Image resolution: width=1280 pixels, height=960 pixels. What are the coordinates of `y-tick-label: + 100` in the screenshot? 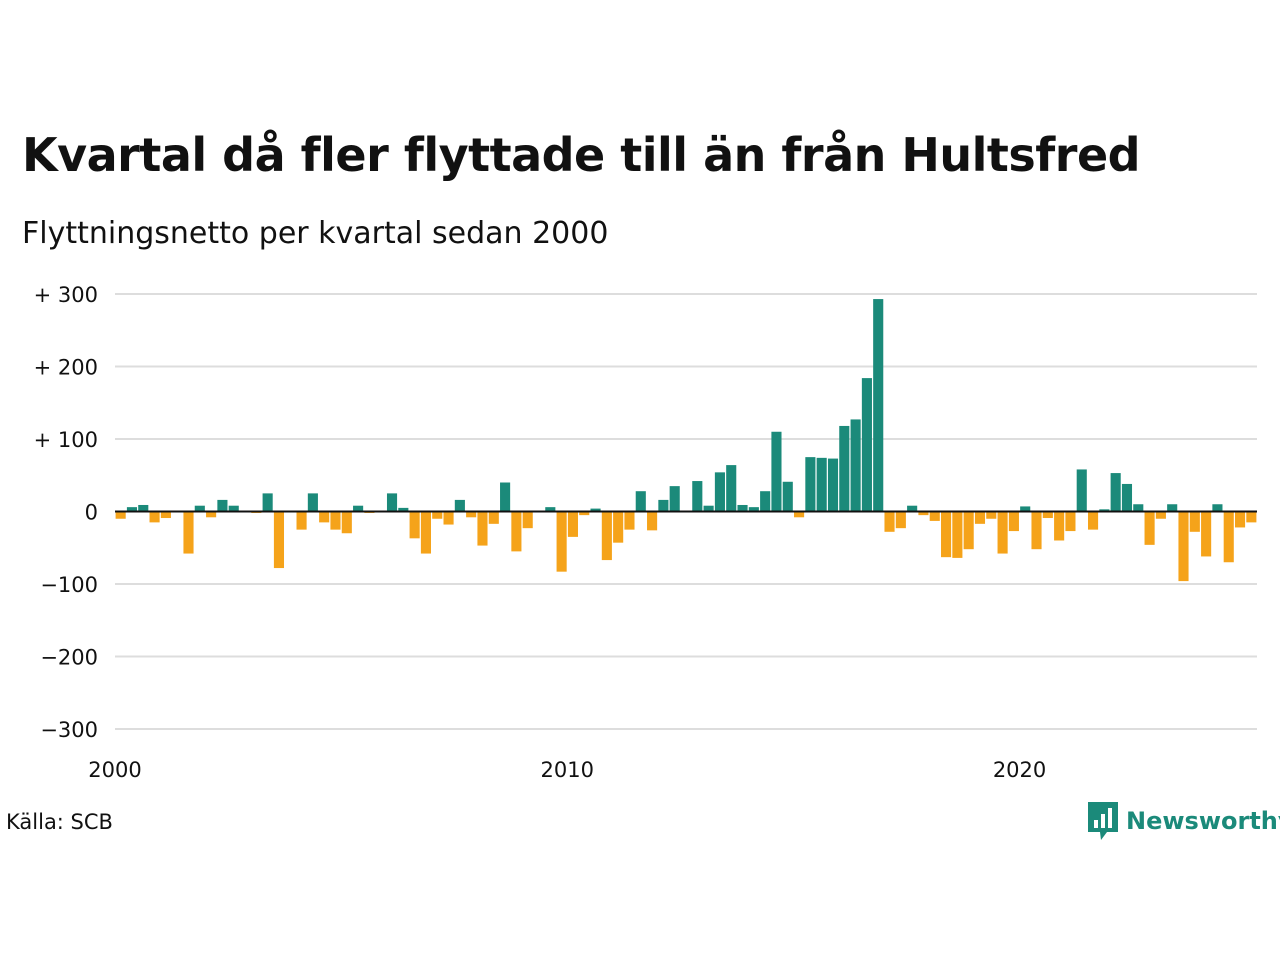 It's located at (66, 440).